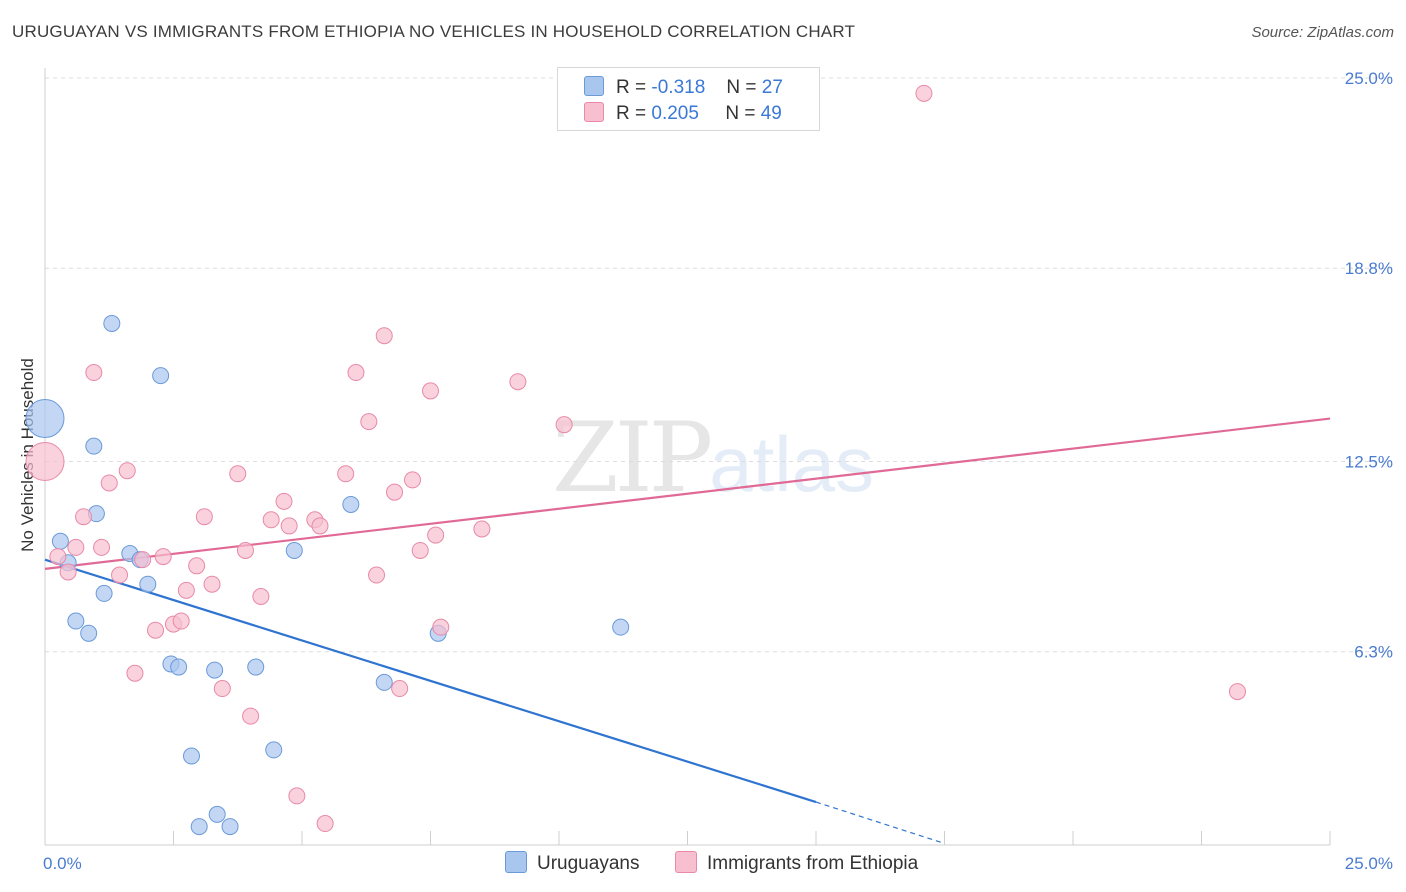  What do you see at coordinates (771, 113) in the screenshot?
I see `legend-n-value: 49` at bounding box center [771, 113].